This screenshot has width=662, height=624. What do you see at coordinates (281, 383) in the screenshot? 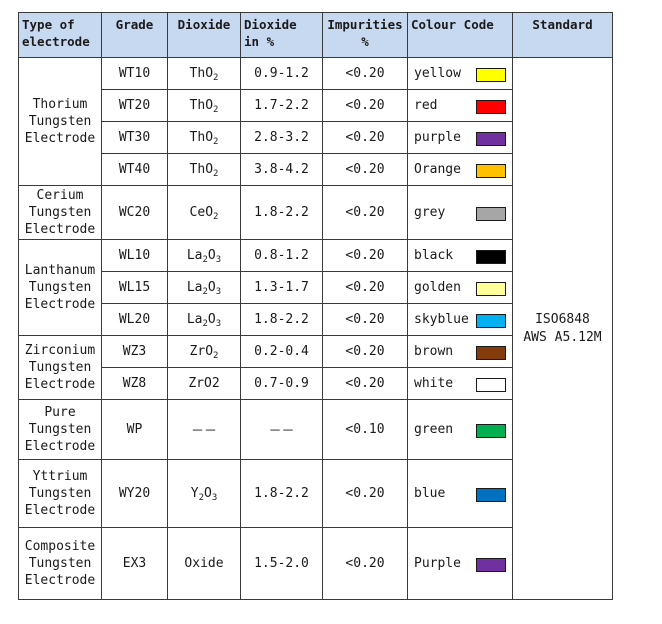
I see `dioxide-pct-cell: 0.7-0.9` at bounding box center [281, 383].